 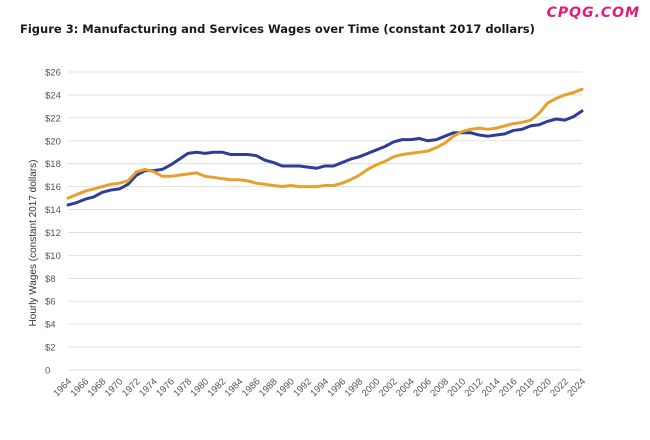 I want to click on watermark-logo: CPQG.COM, so click(x=593, y=13).